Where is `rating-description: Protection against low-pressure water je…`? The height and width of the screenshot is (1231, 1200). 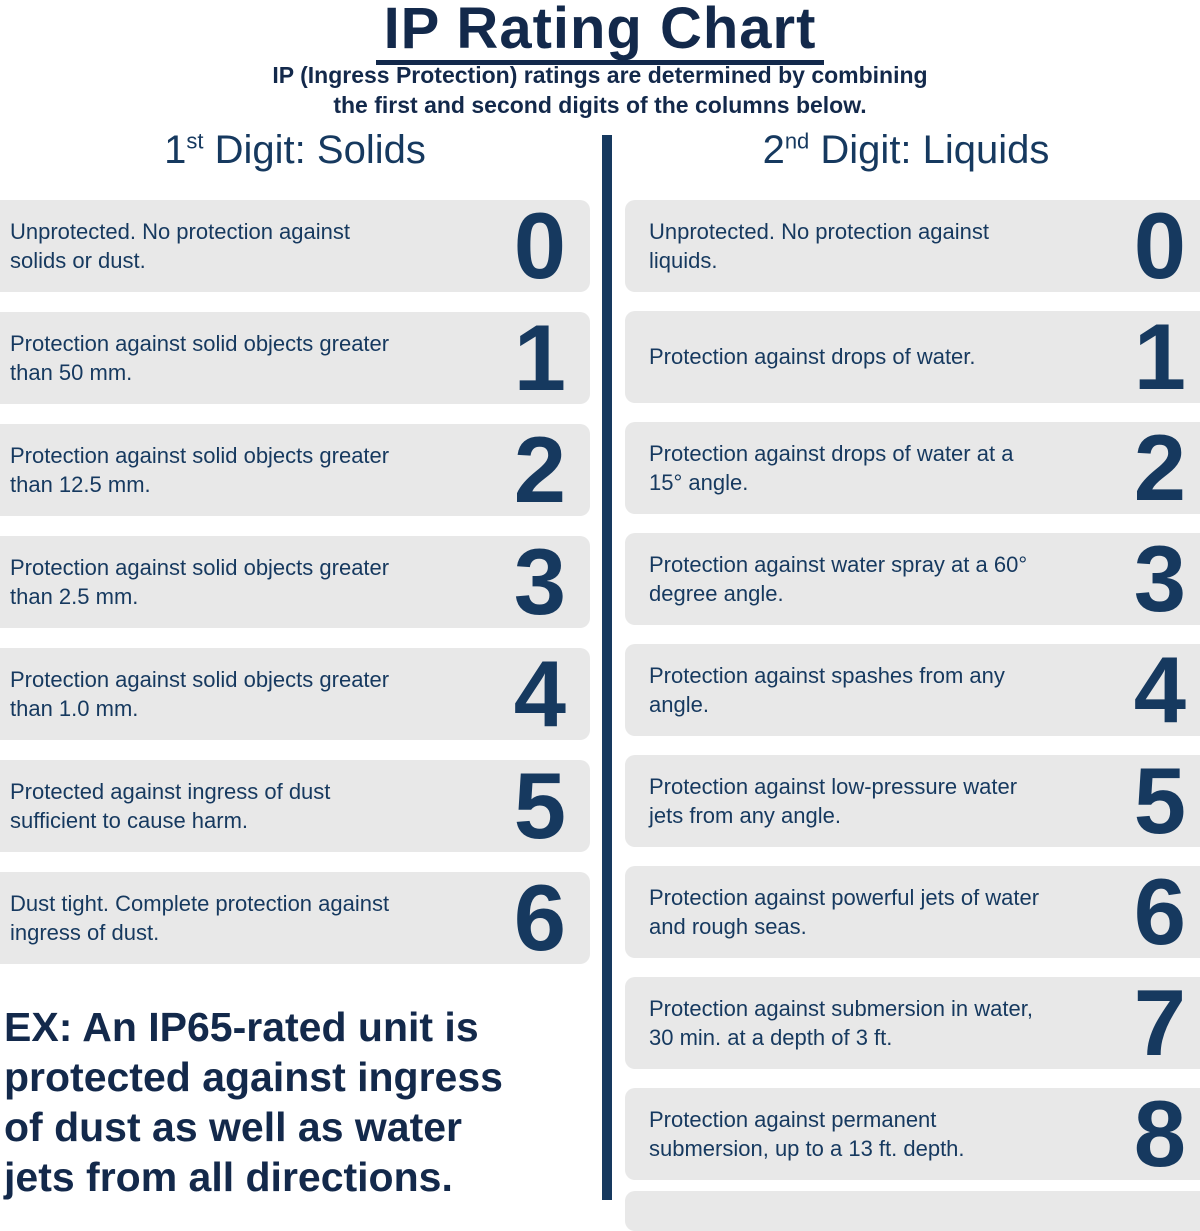 rating-description: Protection against low-pressure water je… is located at coordinates (833, 800).